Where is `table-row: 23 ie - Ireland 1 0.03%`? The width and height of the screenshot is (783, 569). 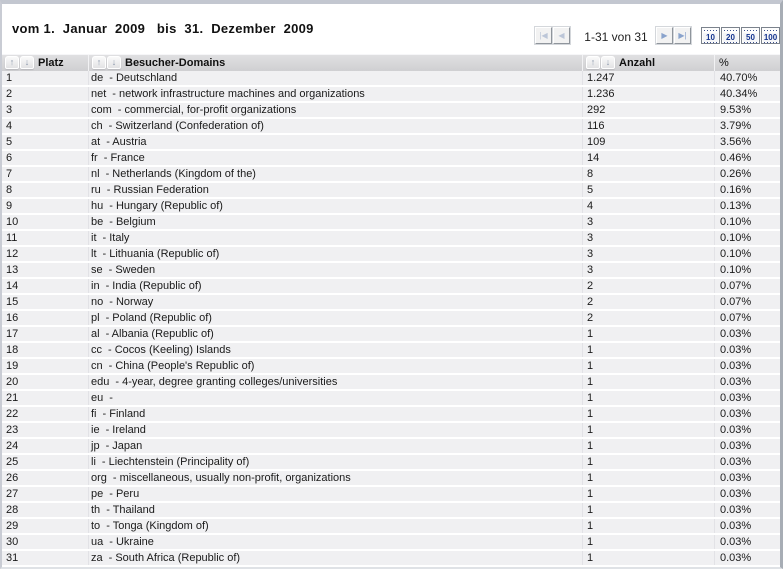
table-row: 23 ie - Ireland 1 0.03% is located at coordinates (391, 431).